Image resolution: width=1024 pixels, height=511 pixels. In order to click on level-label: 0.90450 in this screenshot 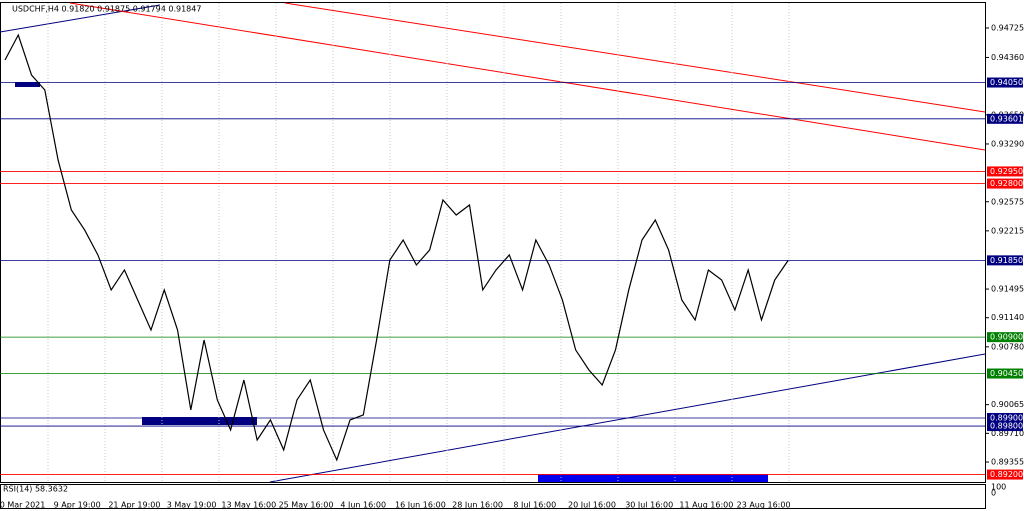, I will do `click(1006, 373)`.